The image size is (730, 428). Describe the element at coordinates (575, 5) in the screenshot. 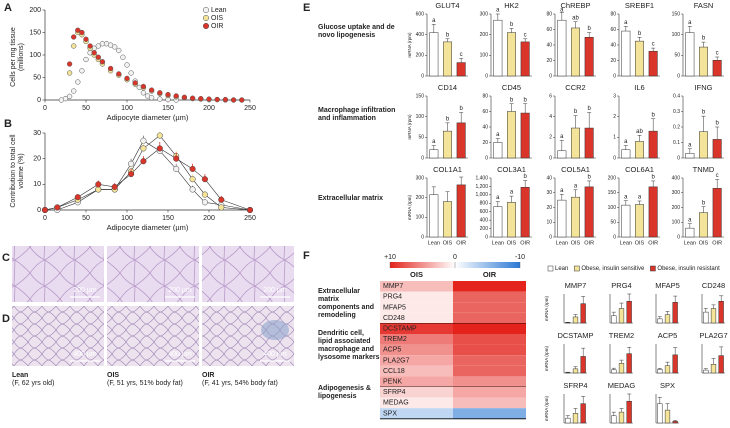

I see `chart-title: ChREBP` at that location.